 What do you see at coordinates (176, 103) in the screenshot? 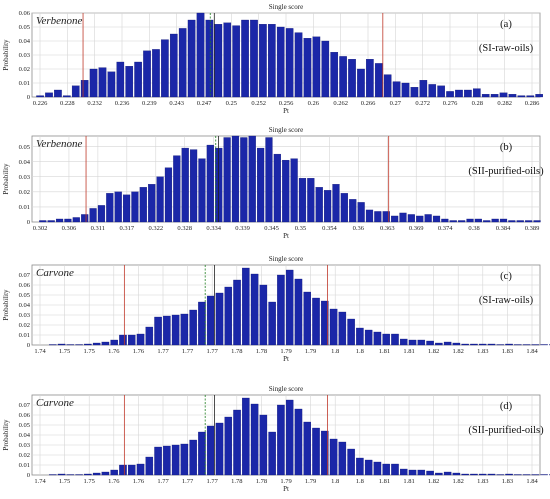
I see `x-tick-label: 0.243` at bounding box center [176, 103].